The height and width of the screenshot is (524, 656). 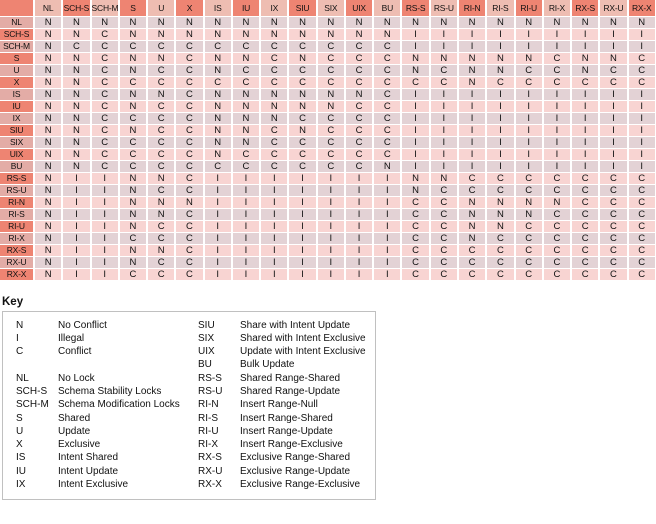 What do you see at coordinates (17, 70) in the screenshot?
I see `row-header-u: U` at bounding box center [17, 70].